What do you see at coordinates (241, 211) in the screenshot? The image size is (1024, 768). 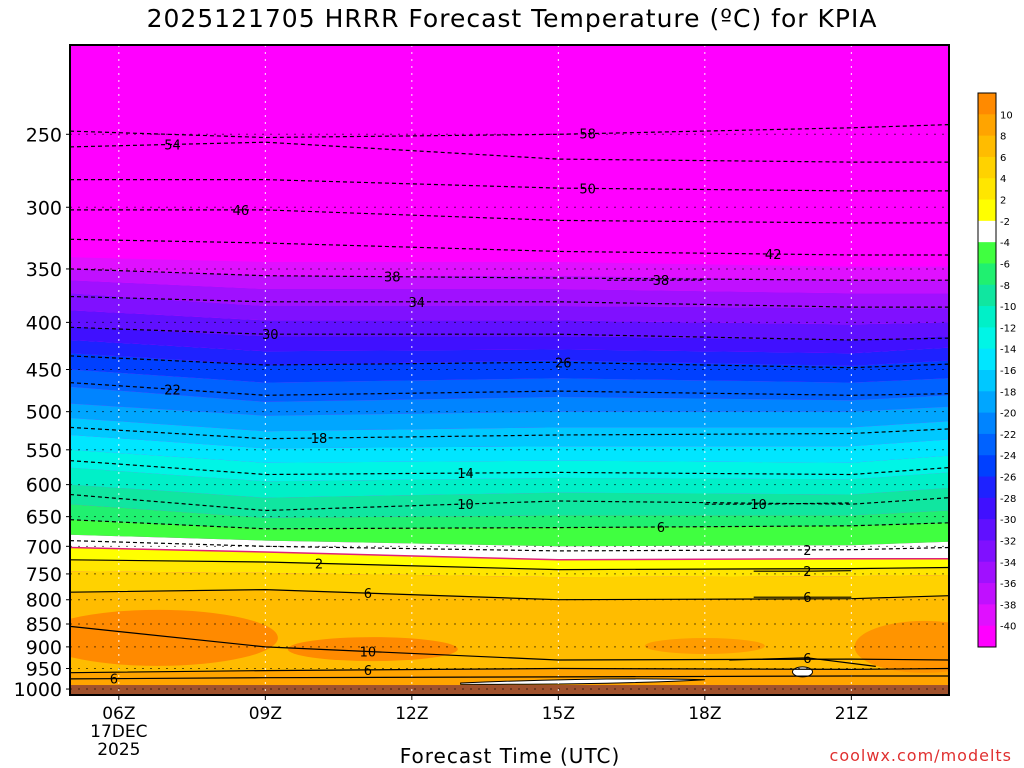 I see `contour-label: 46` at bounding box center [241, 211].